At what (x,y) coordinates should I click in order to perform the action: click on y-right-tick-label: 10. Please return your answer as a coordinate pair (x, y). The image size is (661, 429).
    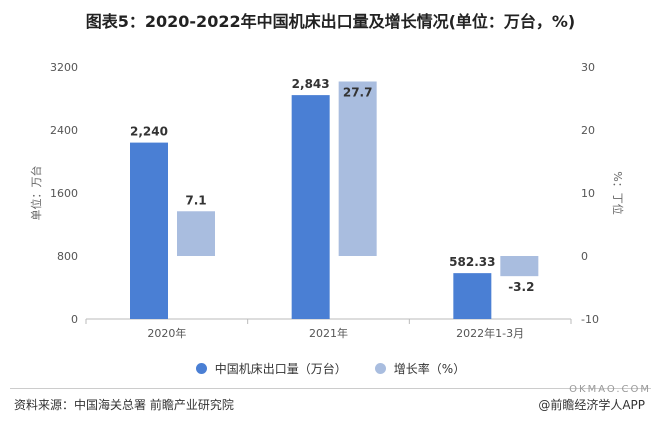
    Looking at the image, I should click on (588, 193).